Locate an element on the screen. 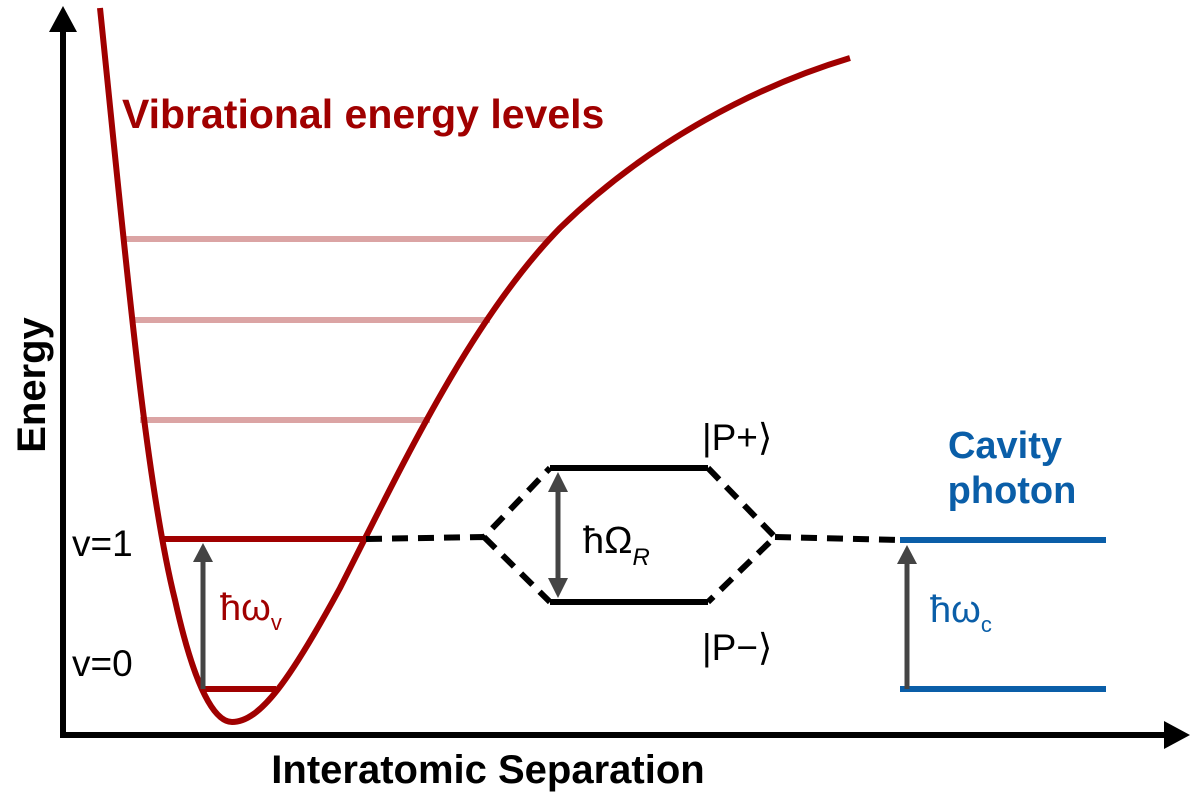 Image resolution: width=1200 pixels, height=800 pixels. y-axis-arrowhead is located at coordinates (63, 19).